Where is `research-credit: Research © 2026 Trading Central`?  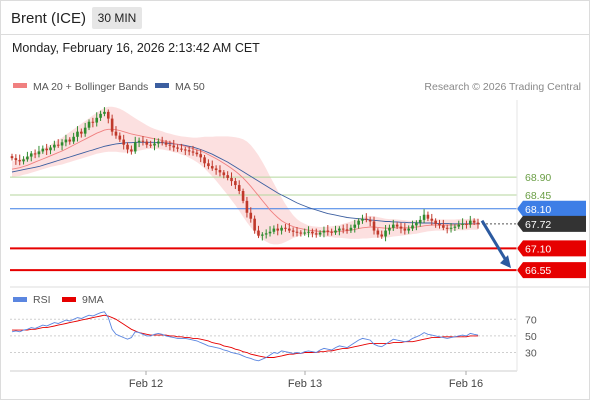
research-credit: Research © 2026 Trading Central is located at coordinates (502, 87).